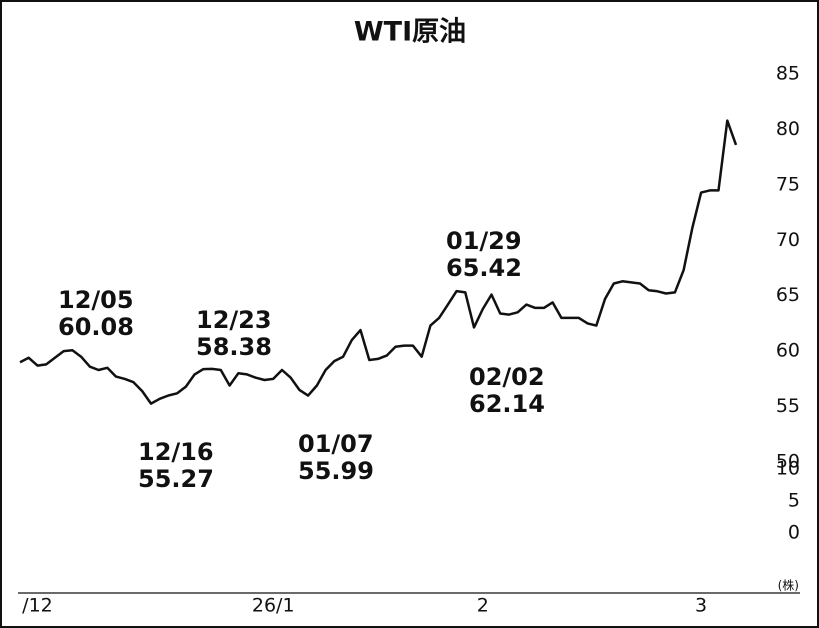  I want to click on annotation-value: 62.14, so click(507, 404).